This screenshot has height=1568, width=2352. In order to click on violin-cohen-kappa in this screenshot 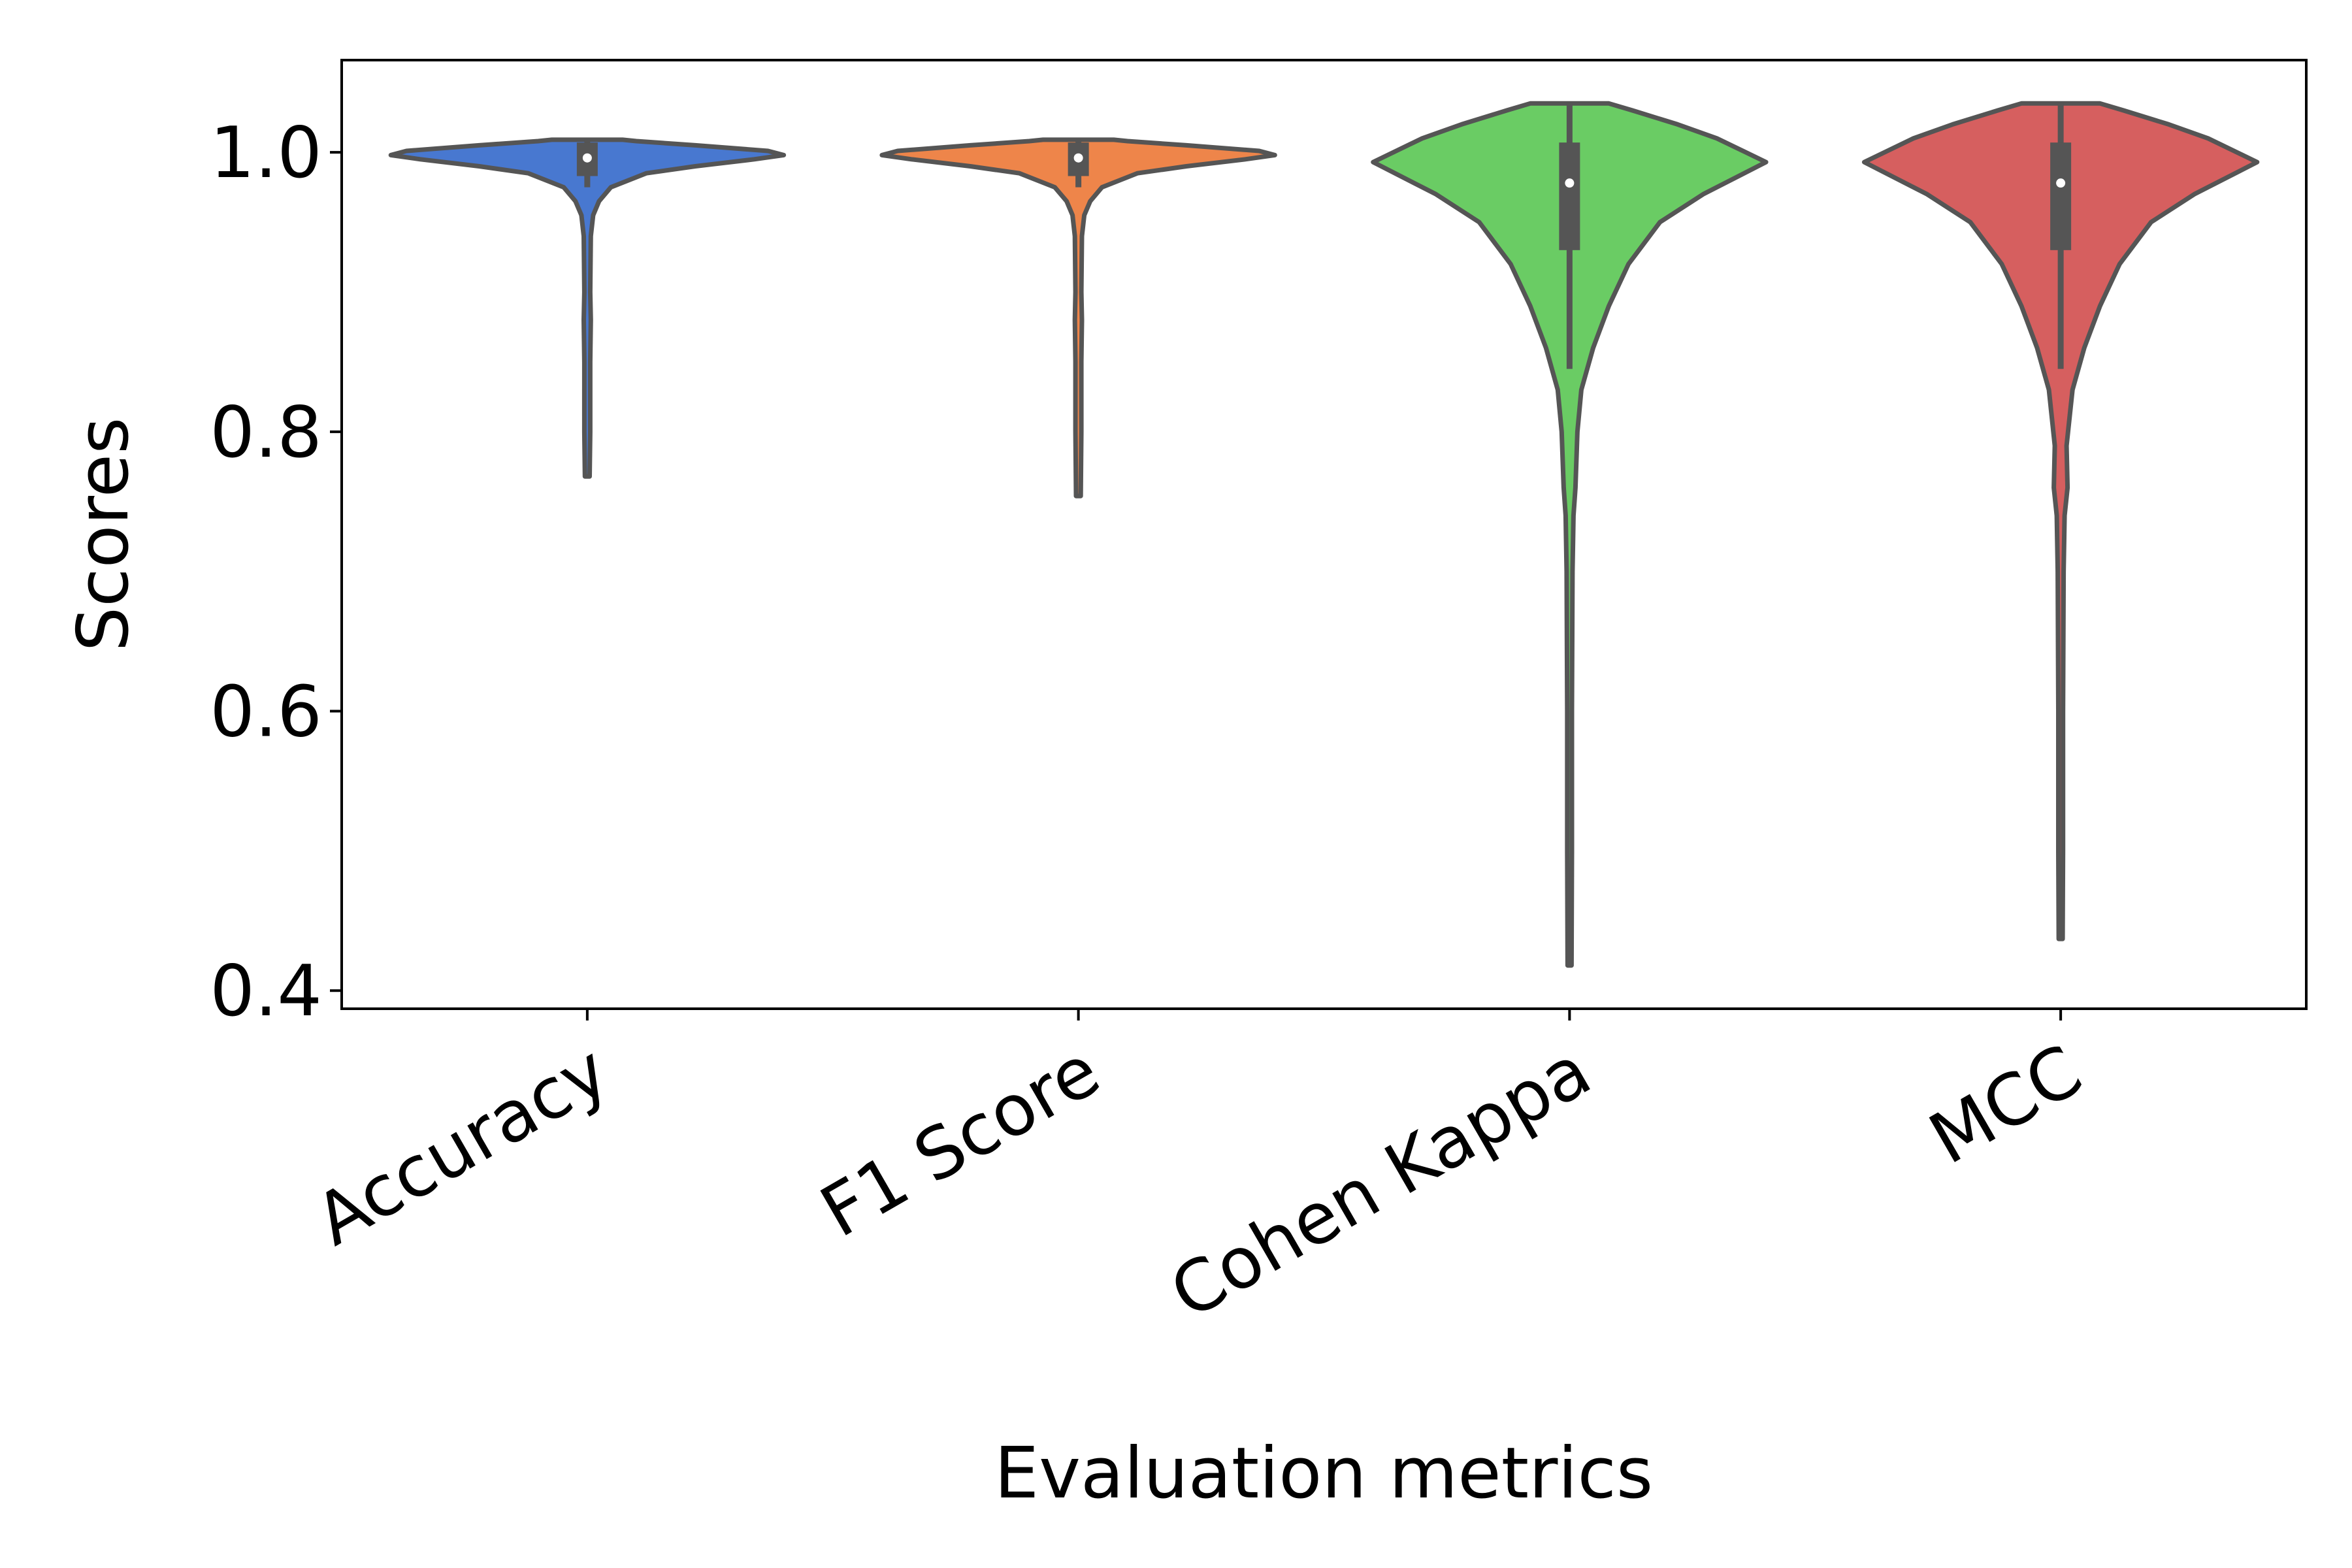, I will do `click(1570, 534)`.